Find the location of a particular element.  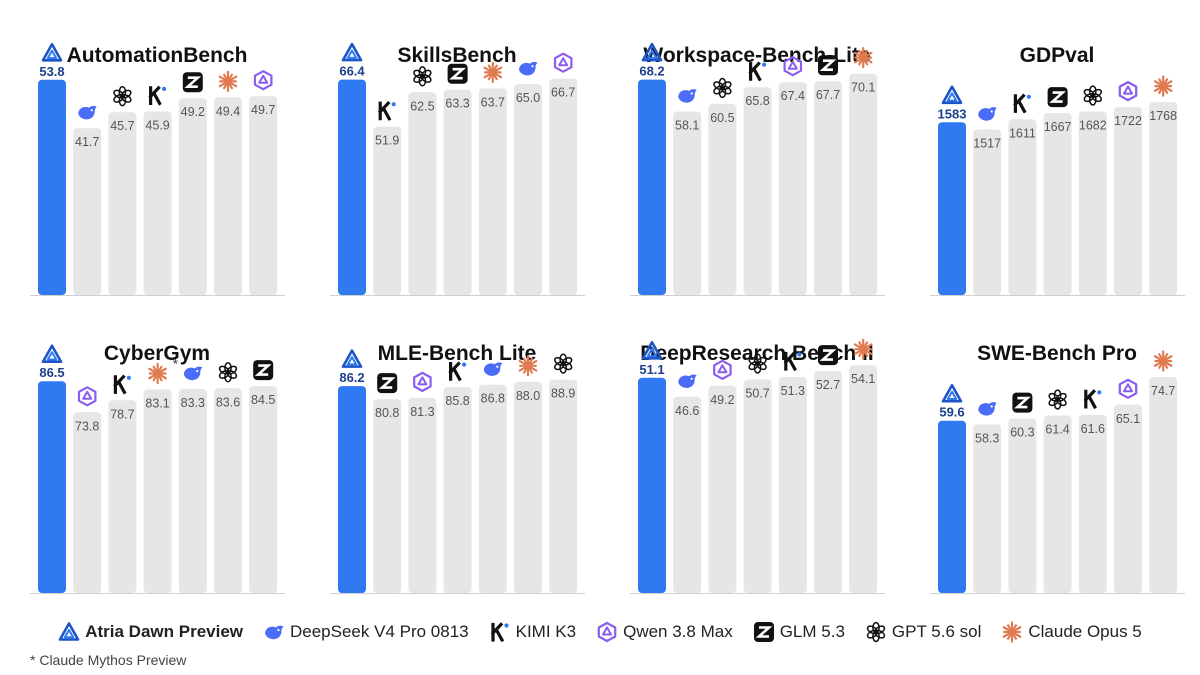

bar-value-label: 51.9 is located at coordinates (387, 141).